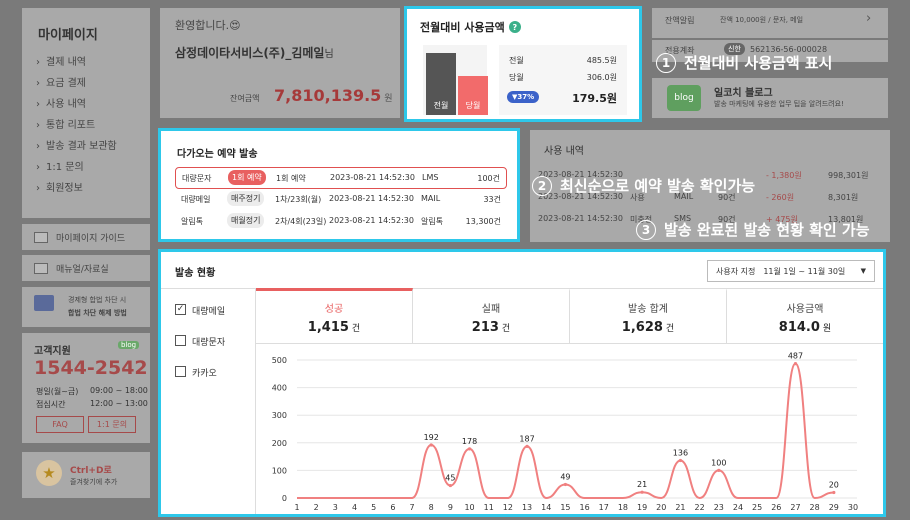  What do you see at coordinates (200, 350) in the screenshot?
I see `filter-option: 대량문자` at bounding box center [200, 350].